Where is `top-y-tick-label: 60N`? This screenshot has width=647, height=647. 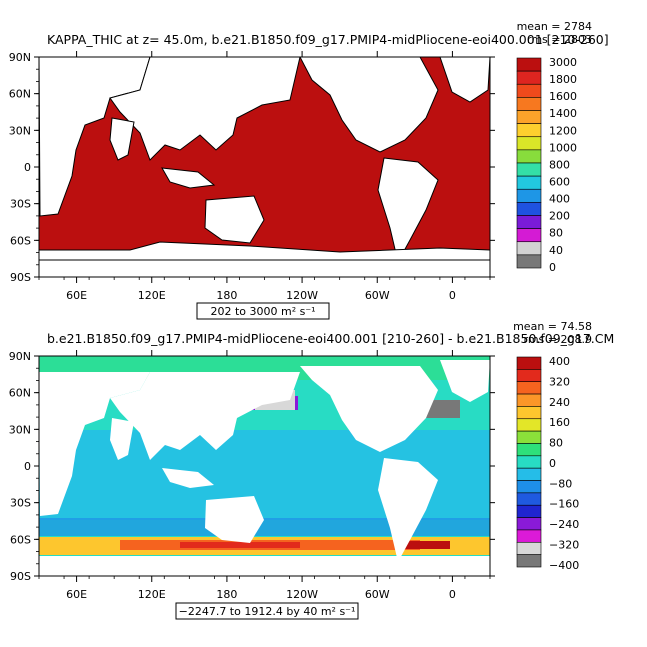
top-y-tick-label: 60N is located at coordinates (20, 94).